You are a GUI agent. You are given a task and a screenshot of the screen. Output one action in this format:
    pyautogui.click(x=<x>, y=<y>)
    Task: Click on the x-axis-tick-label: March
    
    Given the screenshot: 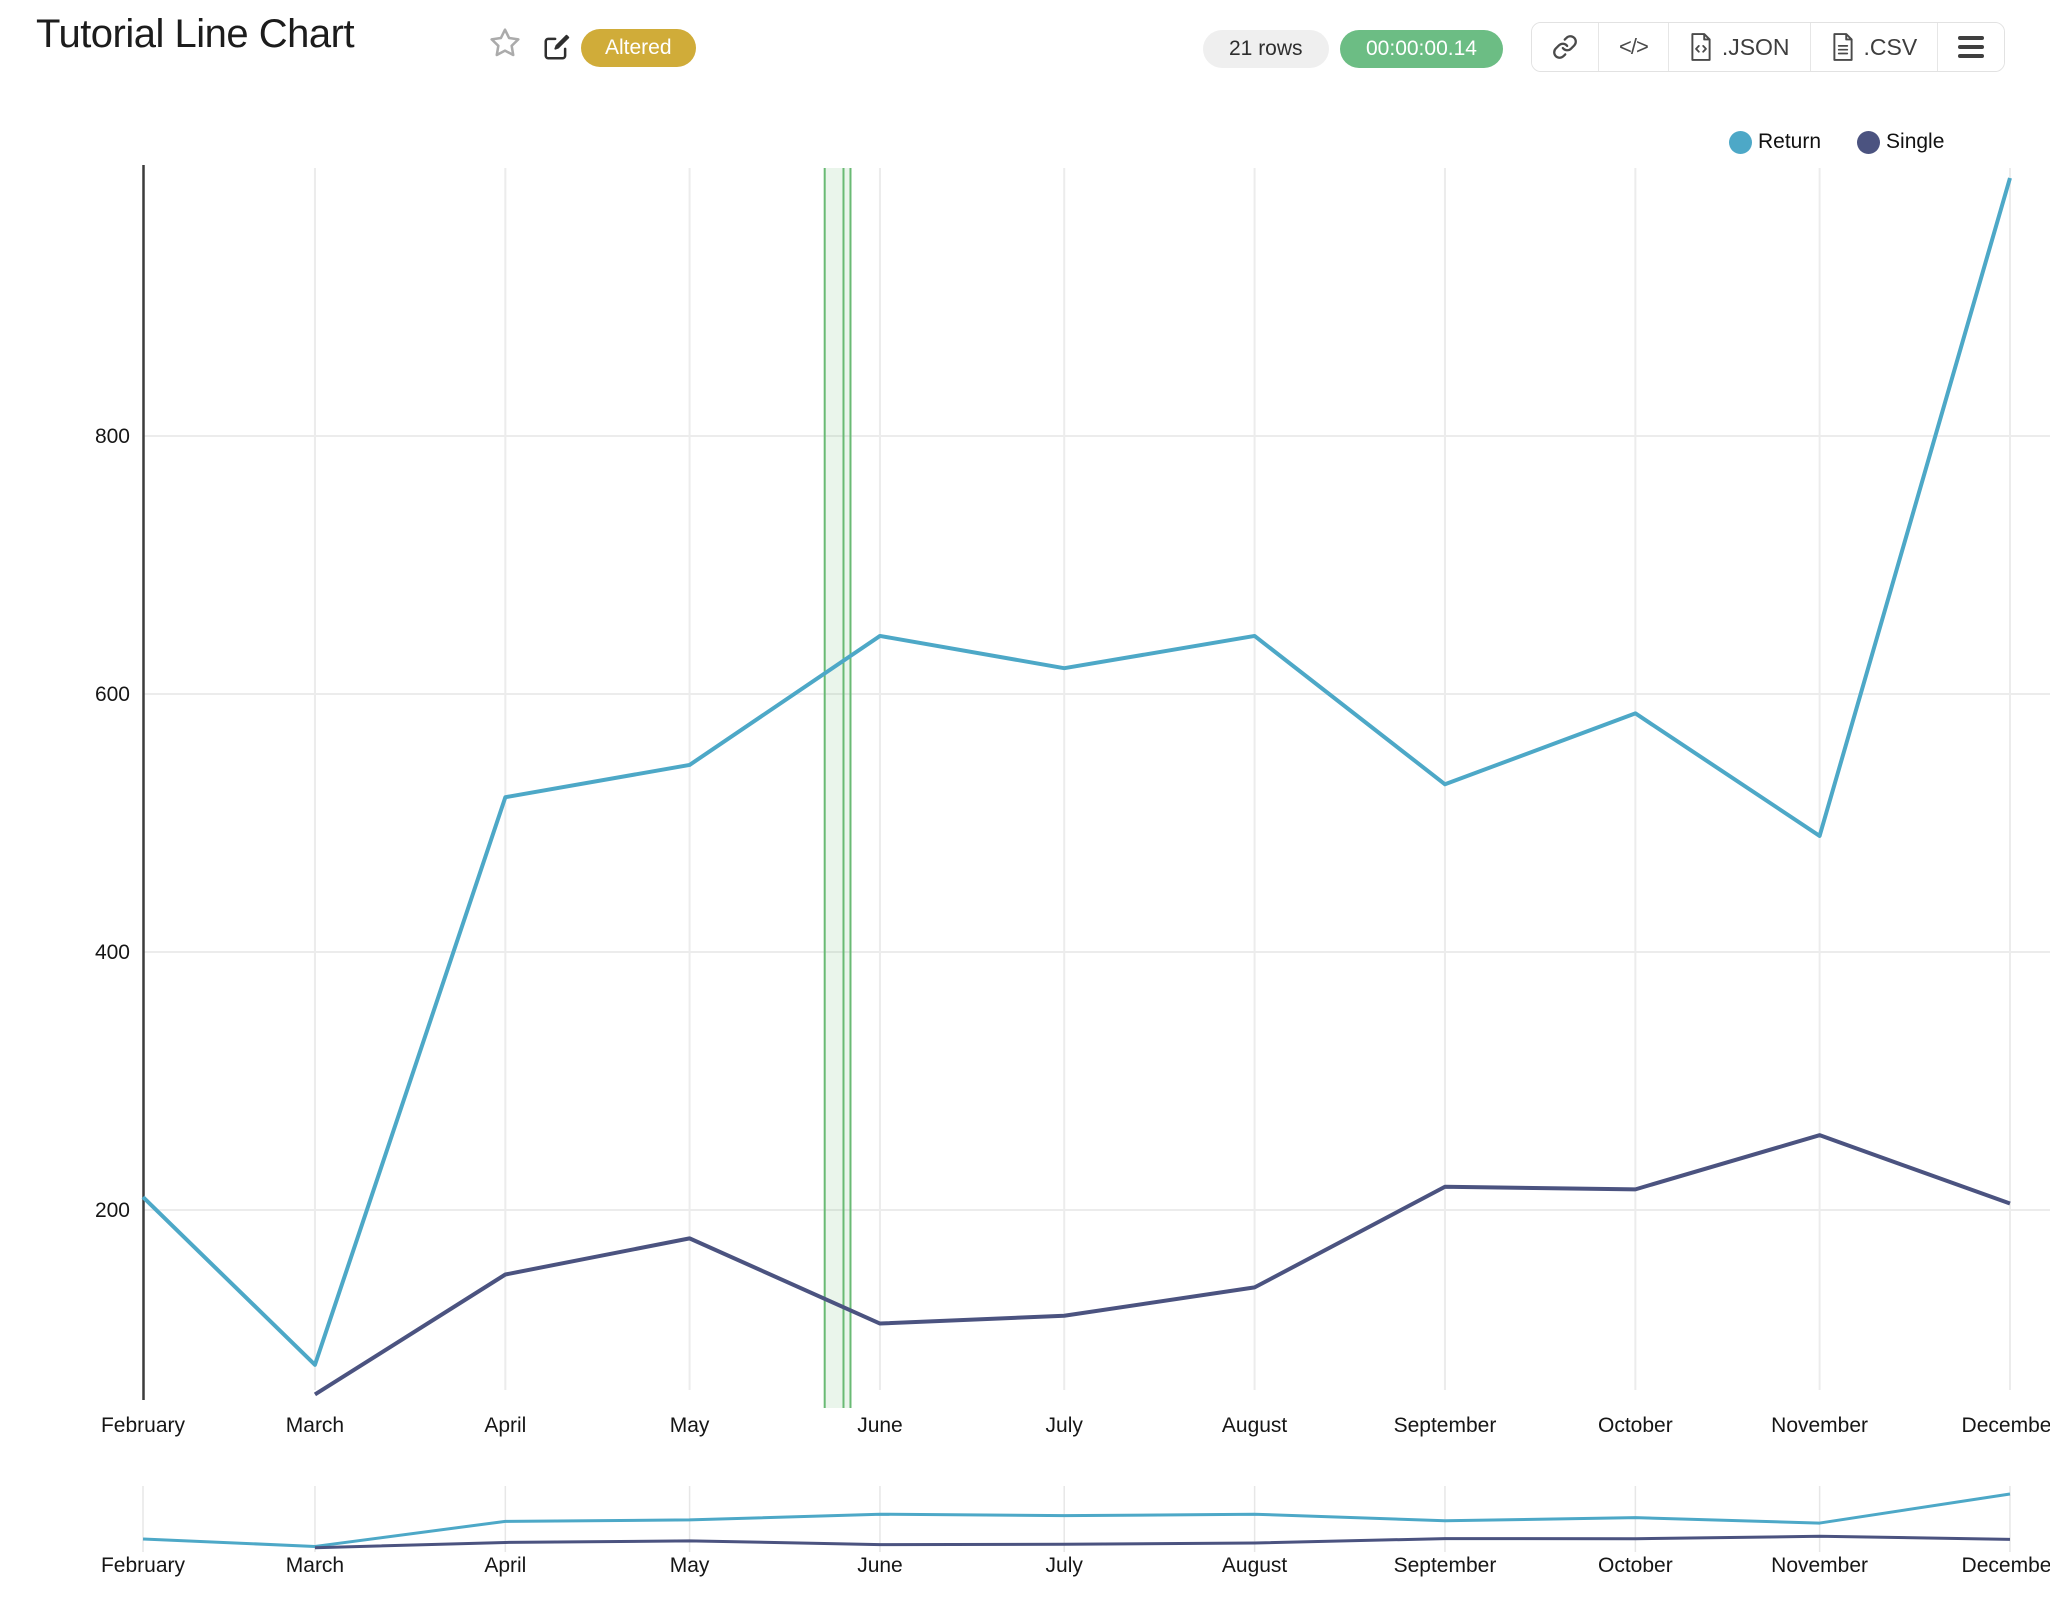 What is the action you would take?
    pyautogui.click(x=315, y=1425)
    